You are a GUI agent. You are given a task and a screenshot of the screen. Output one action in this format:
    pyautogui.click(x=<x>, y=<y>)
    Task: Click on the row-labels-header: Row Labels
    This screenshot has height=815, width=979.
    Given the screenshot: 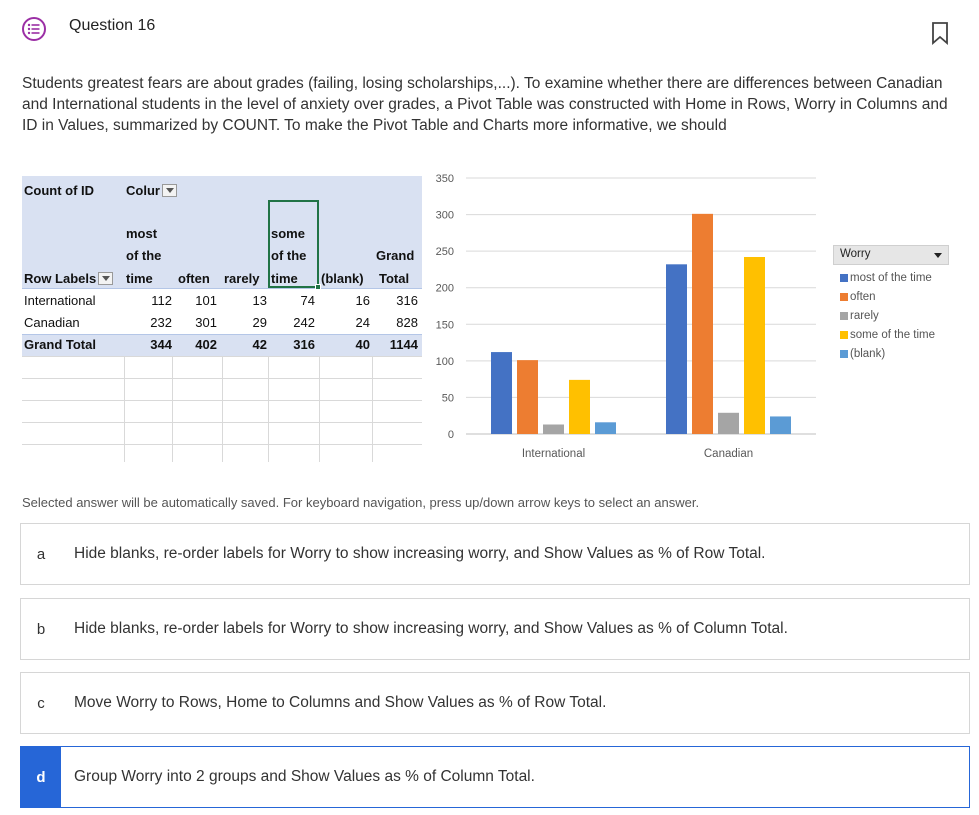 What is the action you would take?
    pyautogui.click(x=69, y=278)
    